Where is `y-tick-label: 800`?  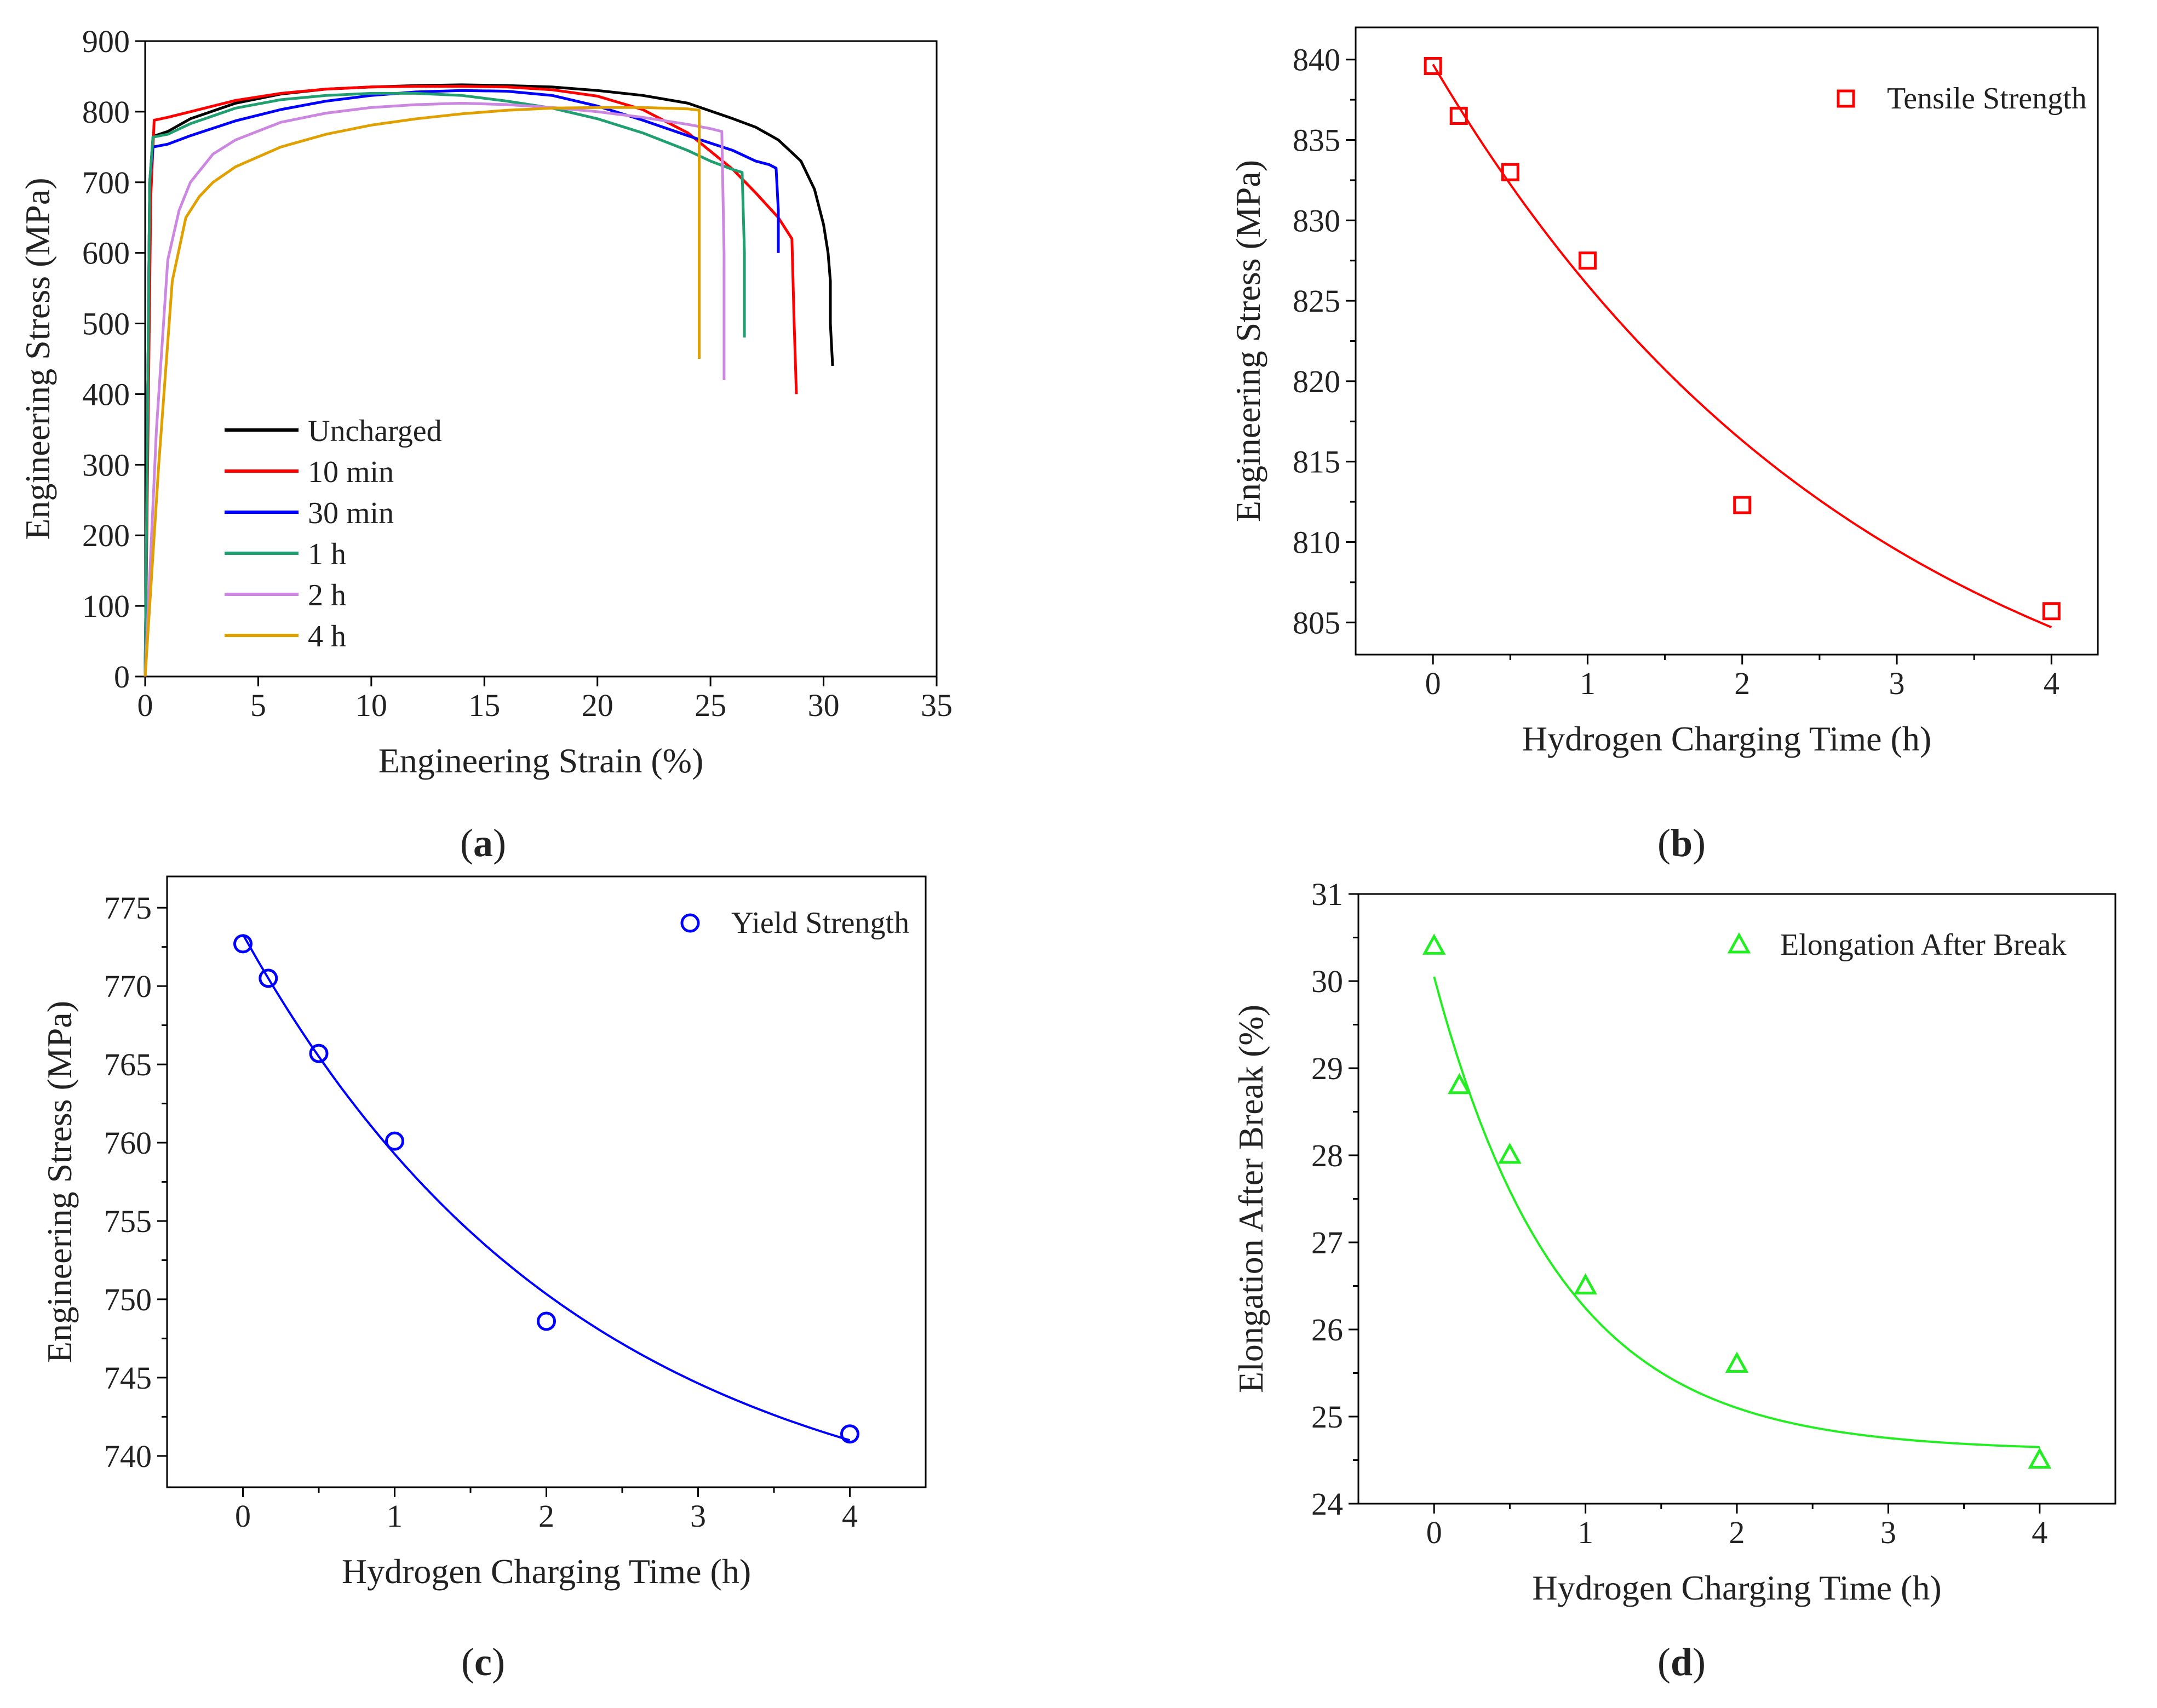
y-tick-label: 800 is located at coordinates (106, 112).